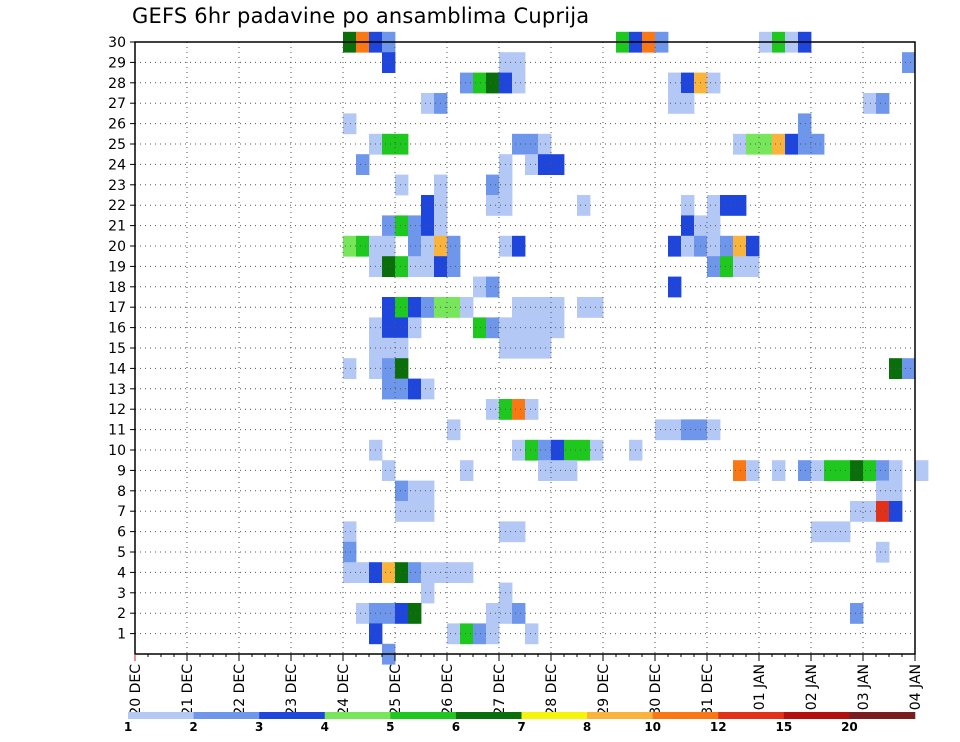 The width and height of the screenshot is (960, 742). What do you see at coordinates (121, 573) in the screenshot?
I see `y-tick-label: 4` at bounding box center [121, 573].